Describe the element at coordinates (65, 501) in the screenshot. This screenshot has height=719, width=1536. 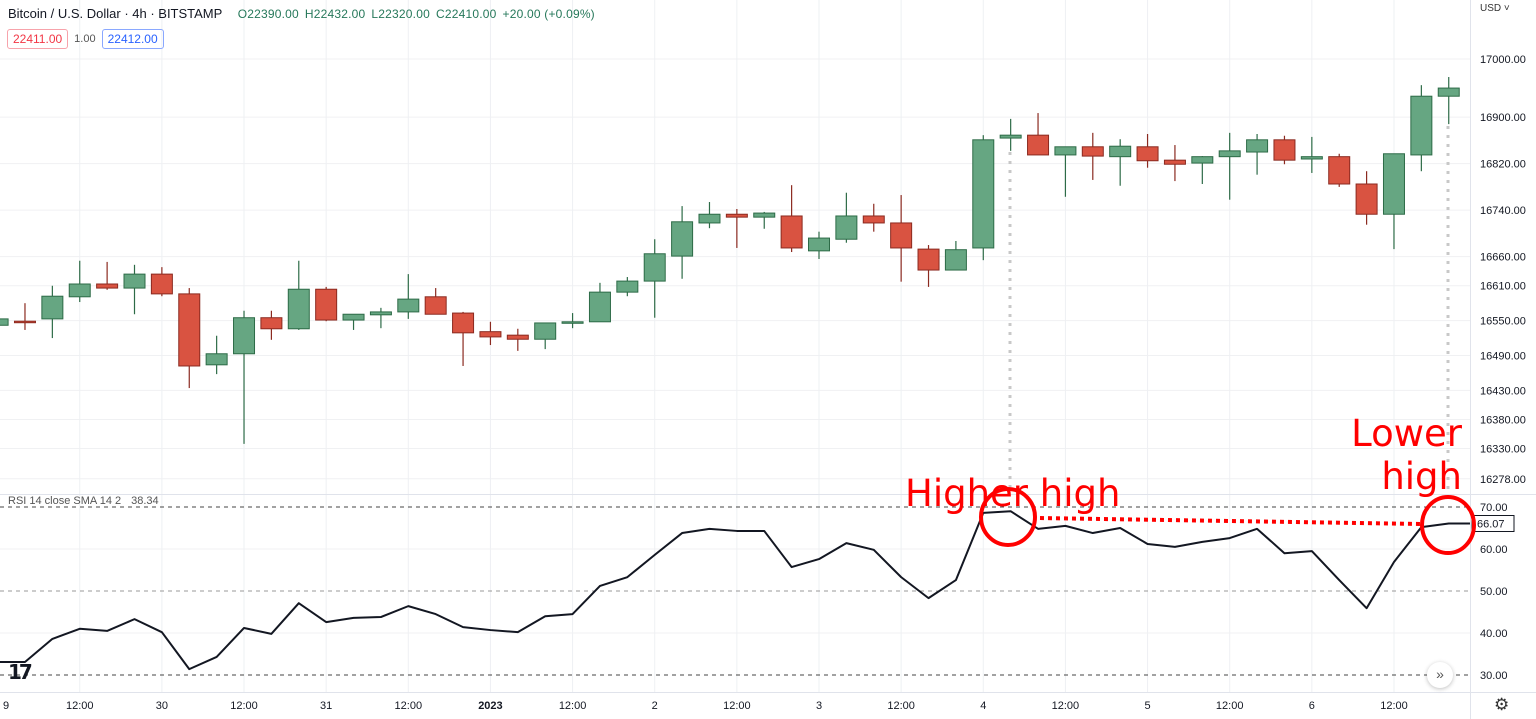
I see `rsi-name: RSI 14 close SMA 14 2` at that location.